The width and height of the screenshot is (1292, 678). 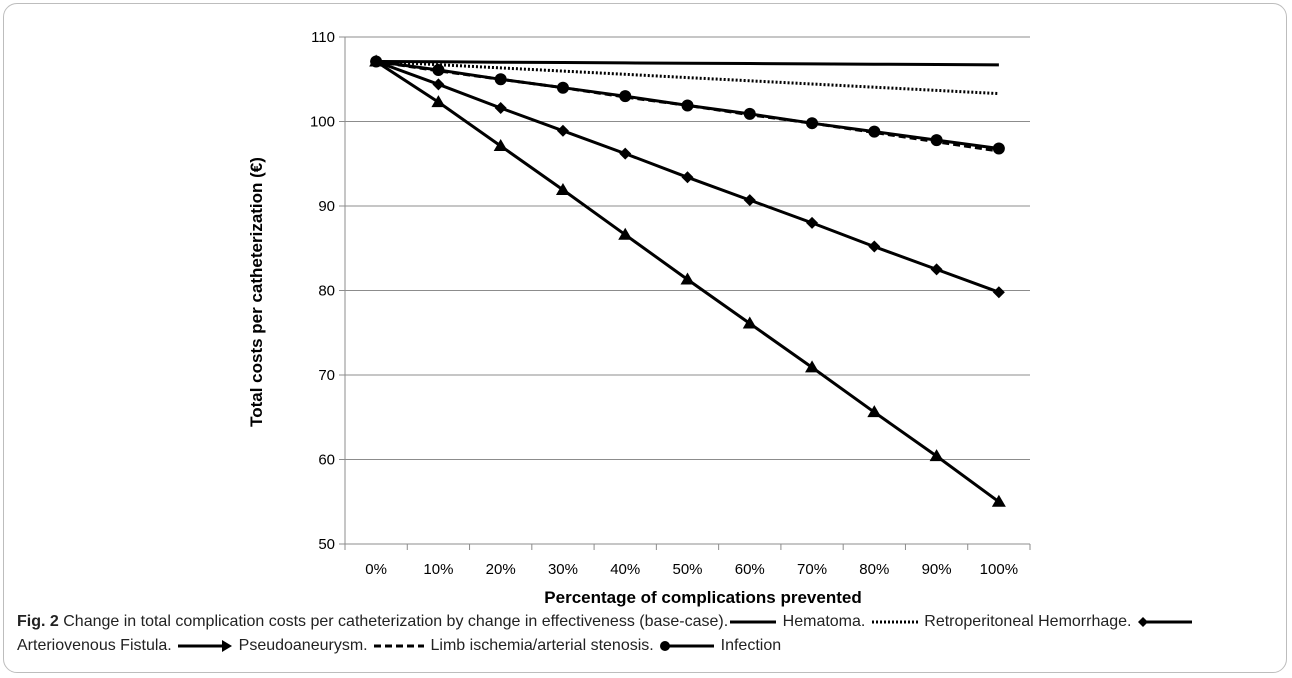 What do you see at coordinates (326, 544) in the screenshot?
I see `y-tick-label: 50` at bounding box center [326, 544].